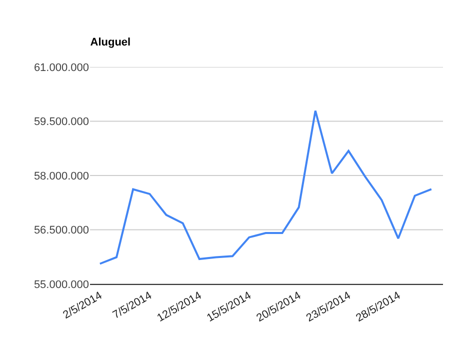 This screenshot has height=349, width=475. What do you see at coordinates (110, 42) in the screenshot?
I see `chart-title: Aluguel` at bounding box center [110, 42].